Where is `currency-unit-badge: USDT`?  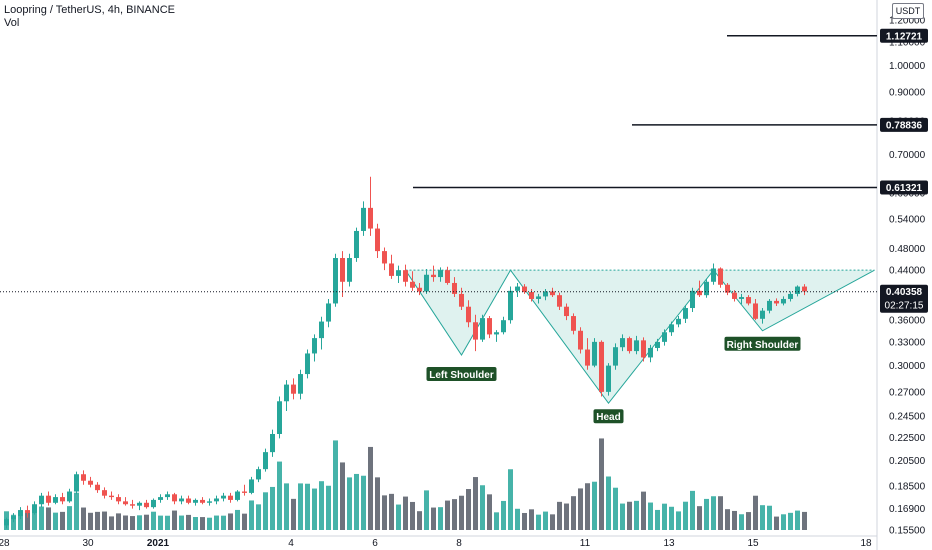
currency-unit-badge: USDT is located at coordinates (908, 11).